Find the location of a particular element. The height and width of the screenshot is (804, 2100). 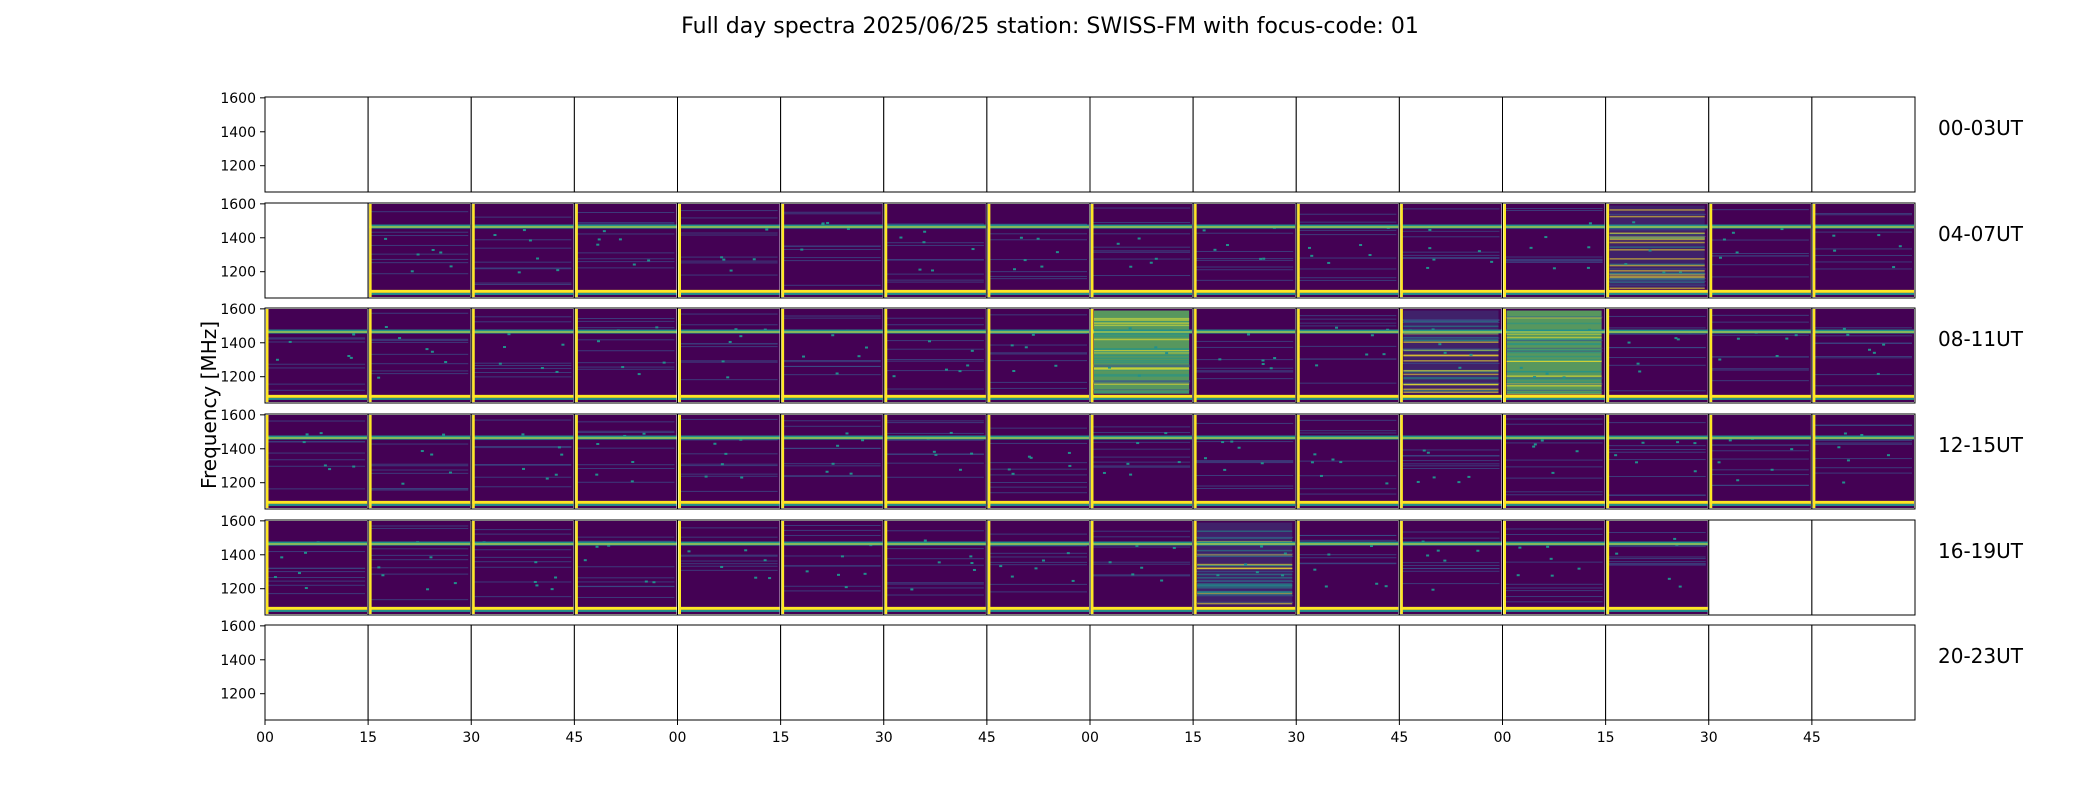

spectra-row-00-03UT: 1600 1400 1200 00-03UT is located at coordinates (1122, 142).